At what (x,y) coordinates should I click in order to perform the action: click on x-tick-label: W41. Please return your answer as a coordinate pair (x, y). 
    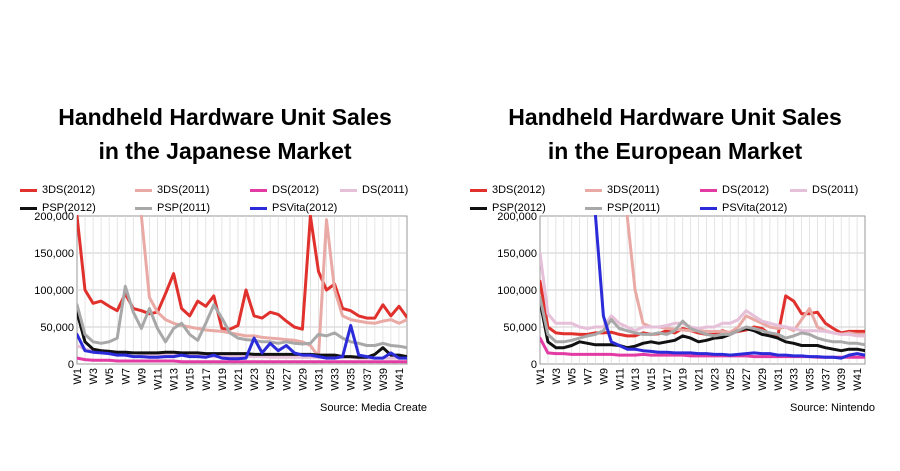
    Looking at the image, I should click on (400, 379).